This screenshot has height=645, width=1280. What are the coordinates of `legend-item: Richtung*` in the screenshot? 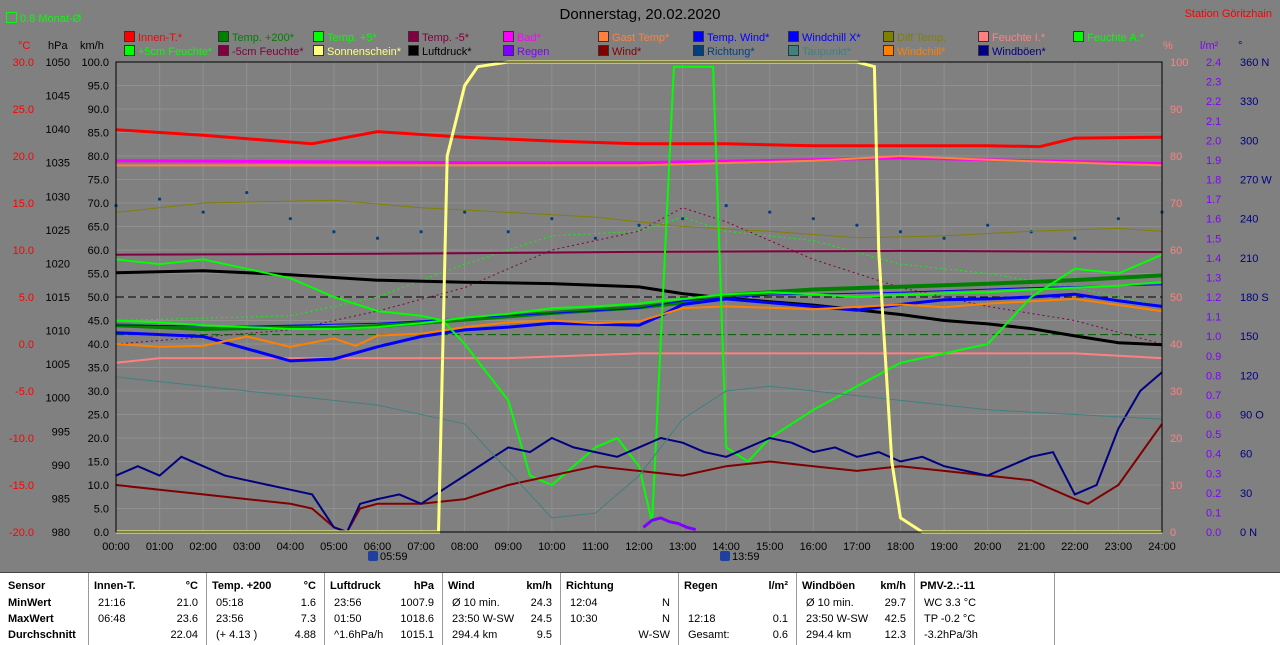 It's located at (724, 51).